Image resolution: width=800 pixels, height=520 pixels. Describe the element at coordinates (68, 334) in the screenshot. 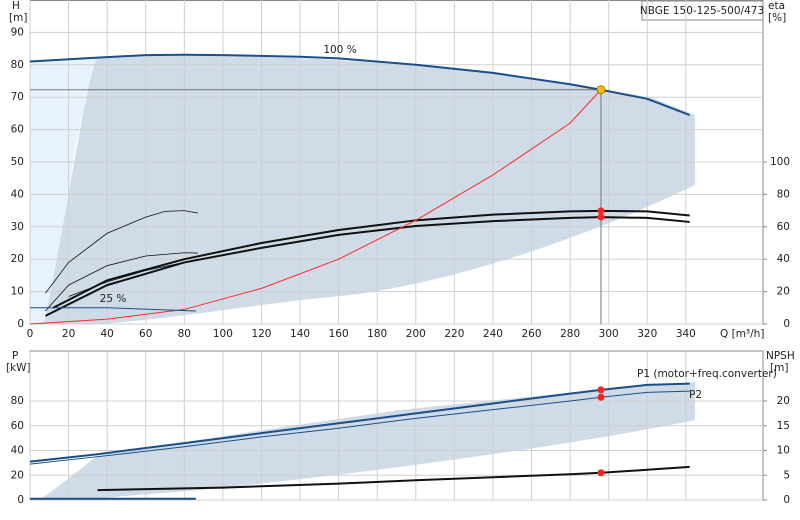

I see `x-tick-label: 20` at that location.